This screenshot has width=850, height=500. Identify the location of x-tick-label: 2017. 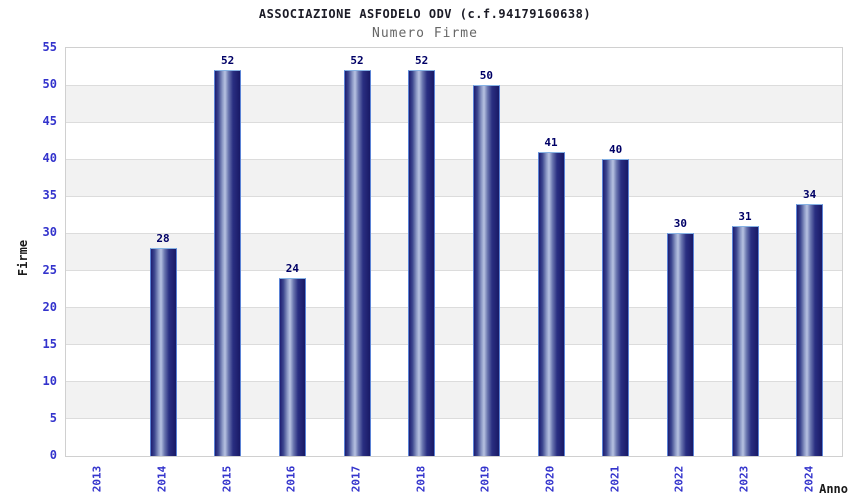
(356, 479).